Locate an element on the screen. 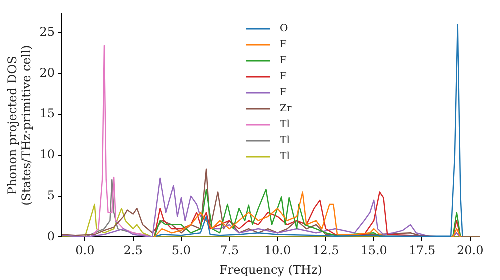 Image resolution: width=500 pixels, height=280 pixels. legend-label: O is located at coordinates (284, 29).